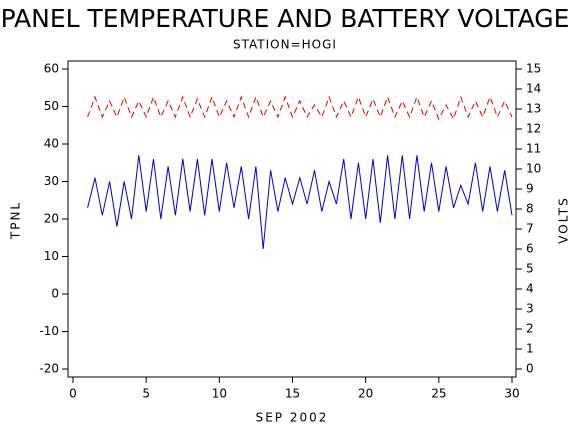  What do you see at coordinates (49, 369) in the screenshot?
I see `y-tick-label: -20` at bounding box center [49, 369].